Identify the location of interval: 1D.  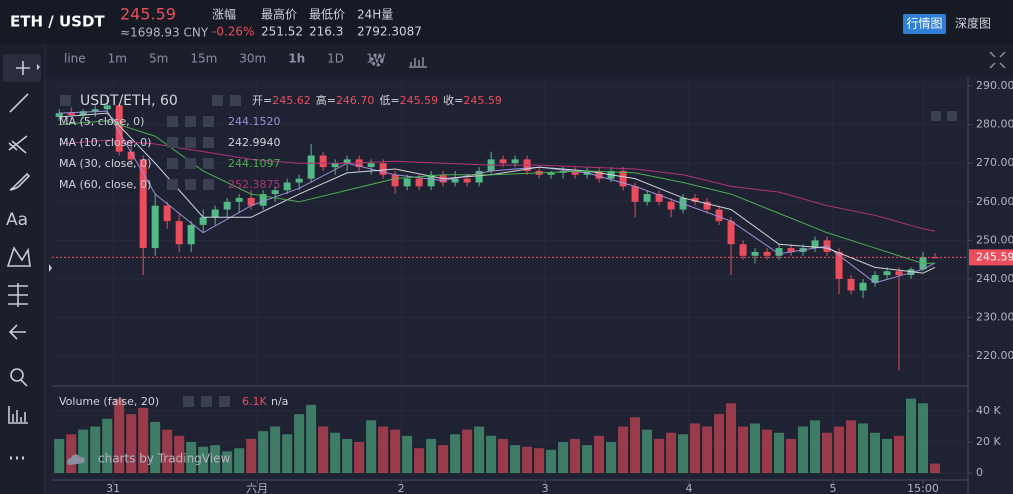
(335, 59).